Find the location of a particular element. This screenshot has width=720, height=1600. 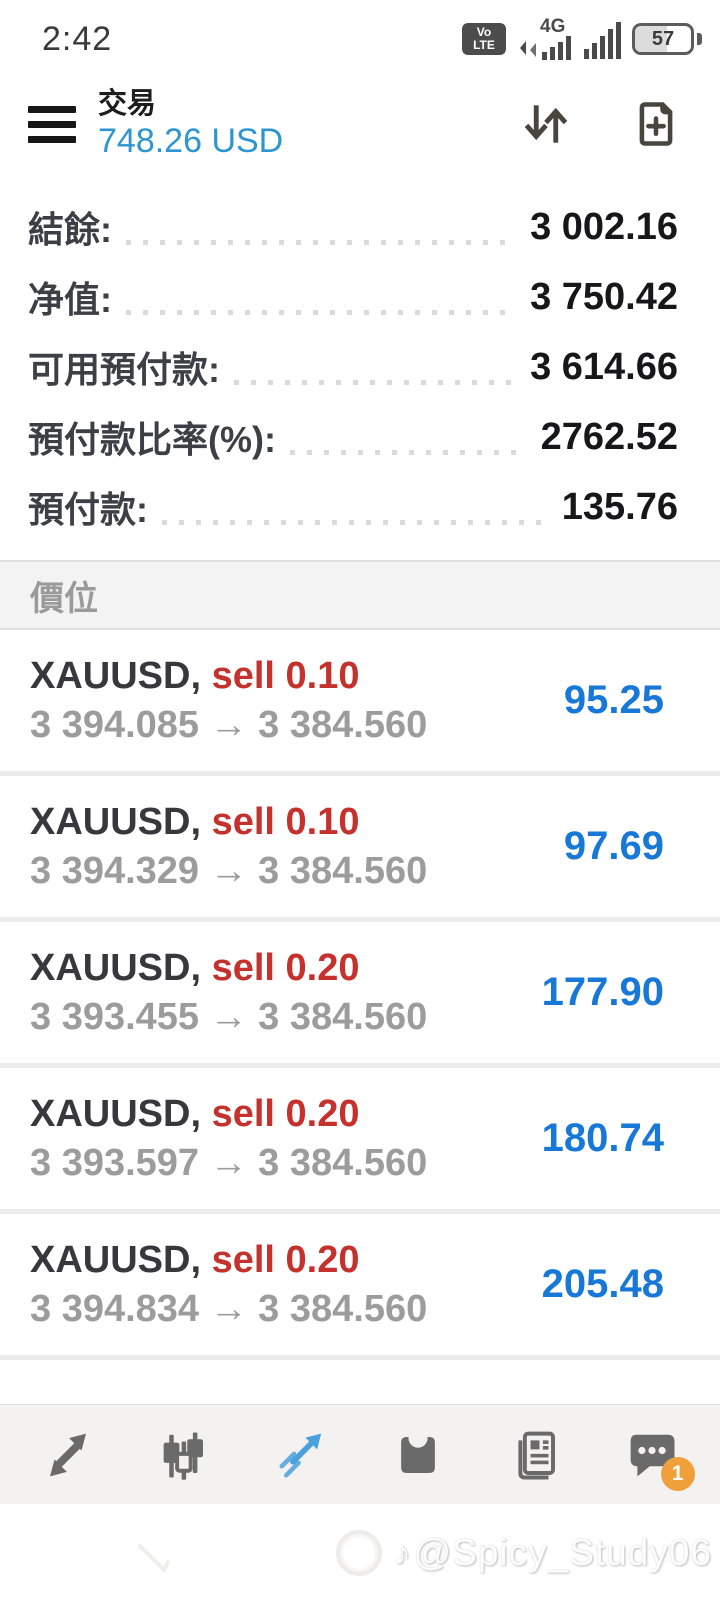

nav-tab-quotes is located at coordinates (68, 1455).